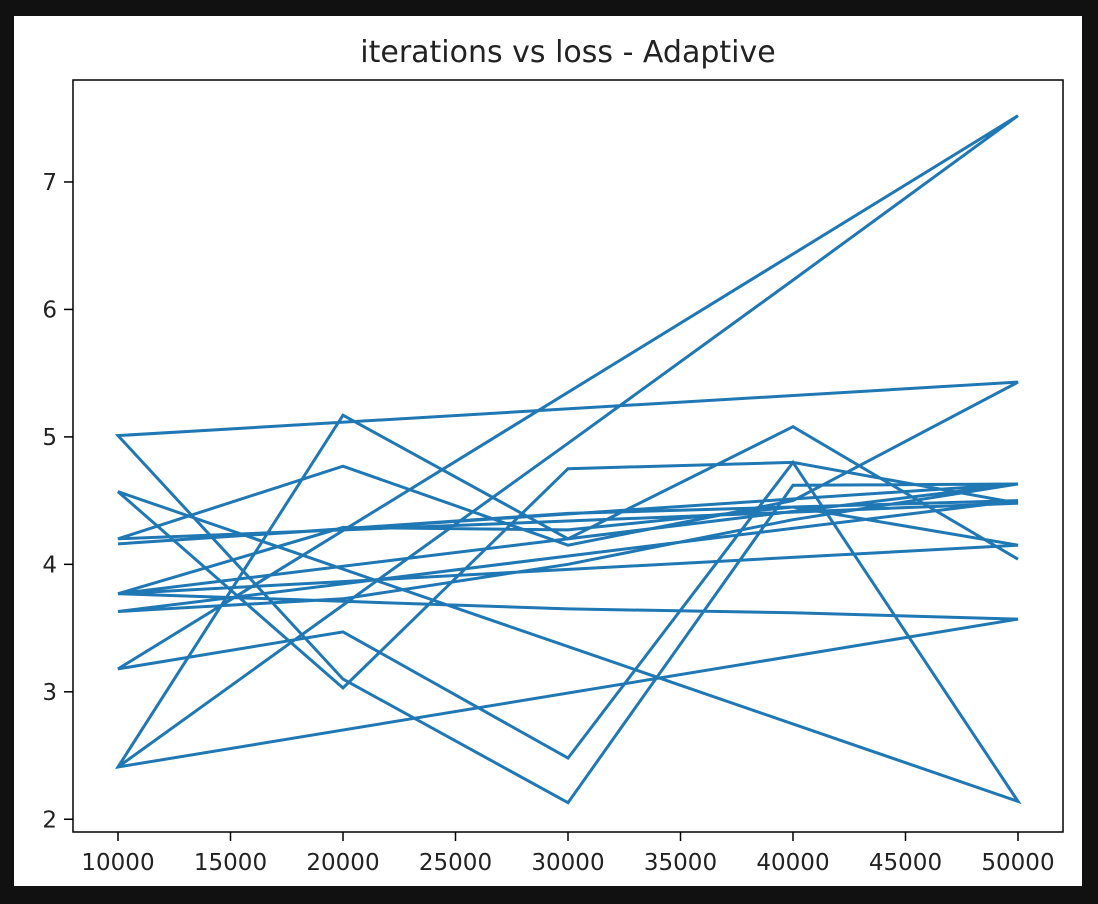  Describe the element at coordinates (230, 863) in the screenshot. I see `x-tick-label: 15000` at that location.